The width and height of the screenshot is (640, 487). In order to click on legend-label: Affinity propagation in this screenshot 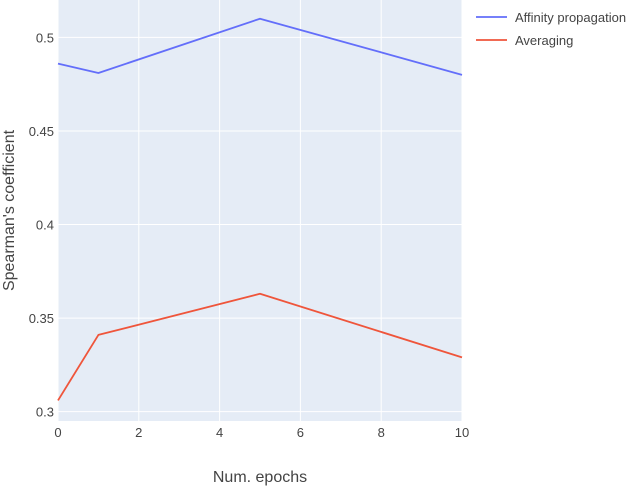, I will do `click(570, 17)`.